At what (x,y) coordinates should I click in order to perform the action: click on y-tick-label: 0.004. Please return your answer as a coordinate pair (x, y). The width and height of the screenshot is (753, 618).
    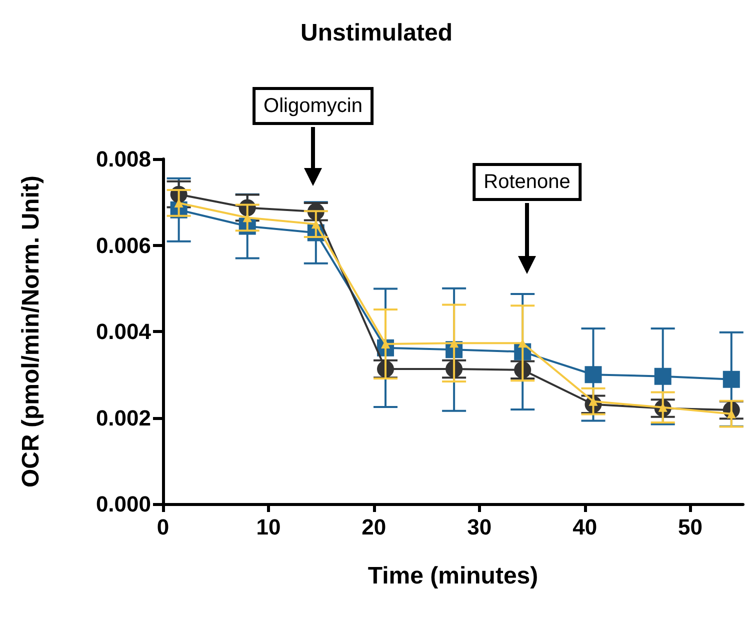
    Looking at the image, I should click on (124, 331).